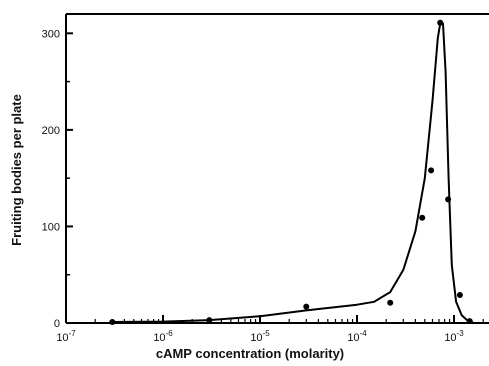 Image resolution: width=489 pixels, height=366 pixels. Describe the element at coordinates (57, 324) in the screenshot. I see `y-tick-label: 0` at that location.